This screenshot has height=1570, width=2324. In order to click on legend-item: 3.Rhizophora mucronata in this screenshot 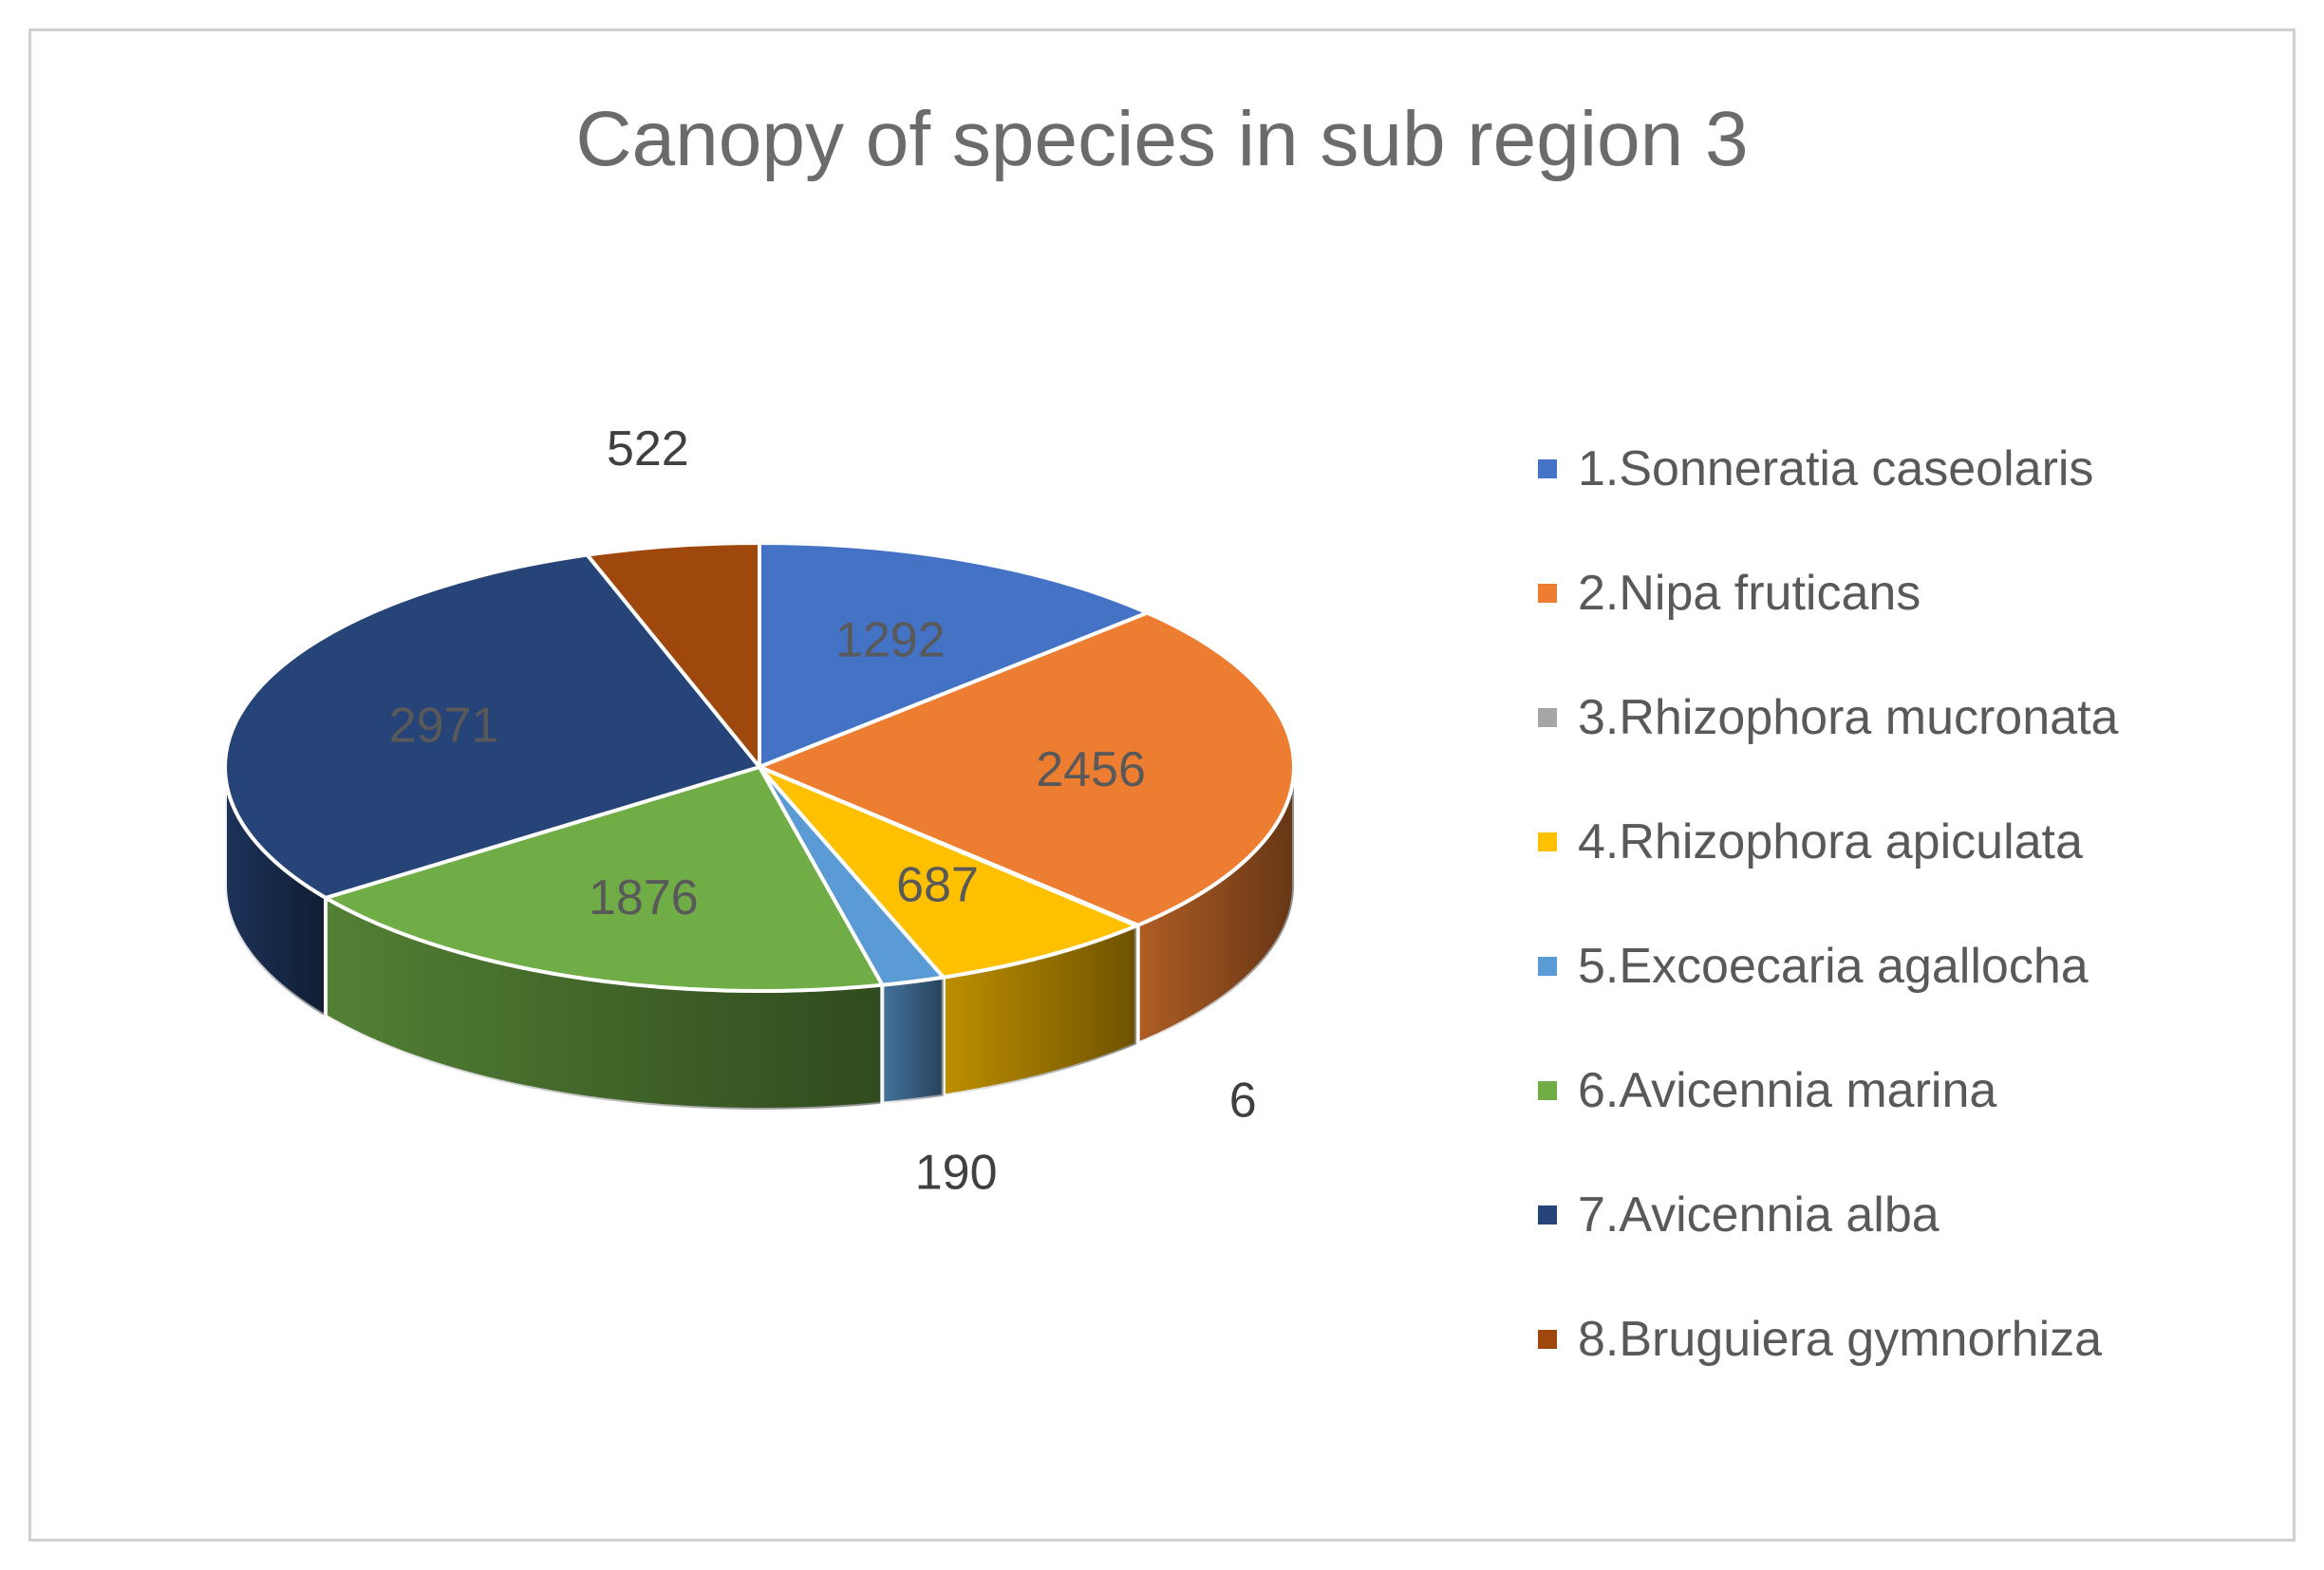, I will do `click(1917, 717)`.